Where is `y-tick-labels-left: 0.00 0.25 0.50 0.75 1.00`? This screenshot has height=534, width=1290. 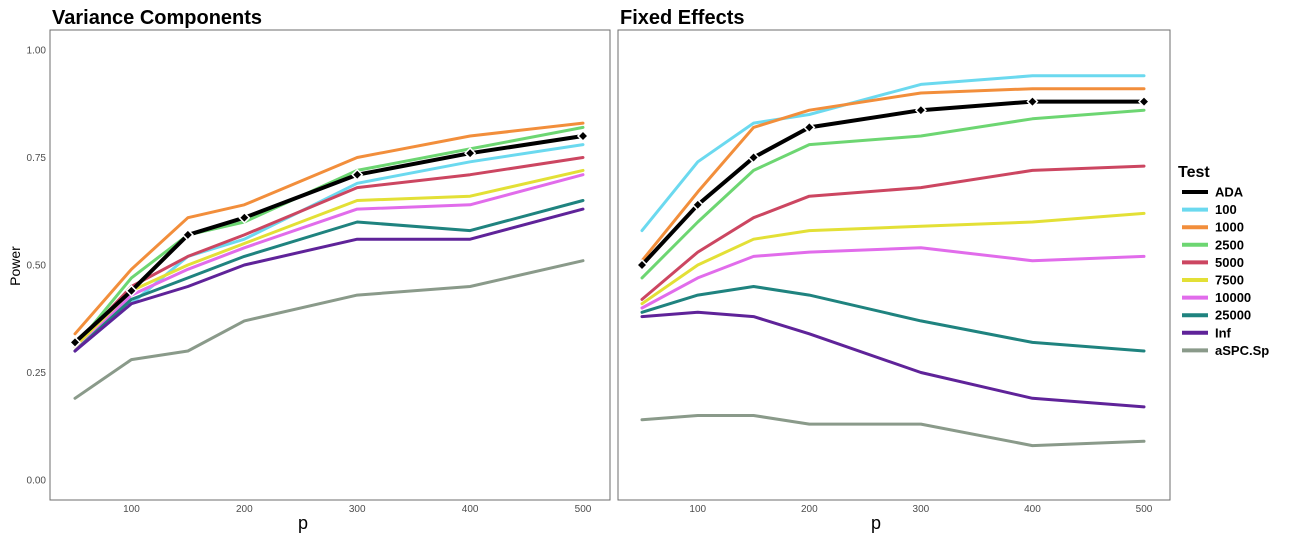 y-tick-labels-left: 0.00 0.25 0.50 0.75 1.00 is located at coordinates (37, 266).